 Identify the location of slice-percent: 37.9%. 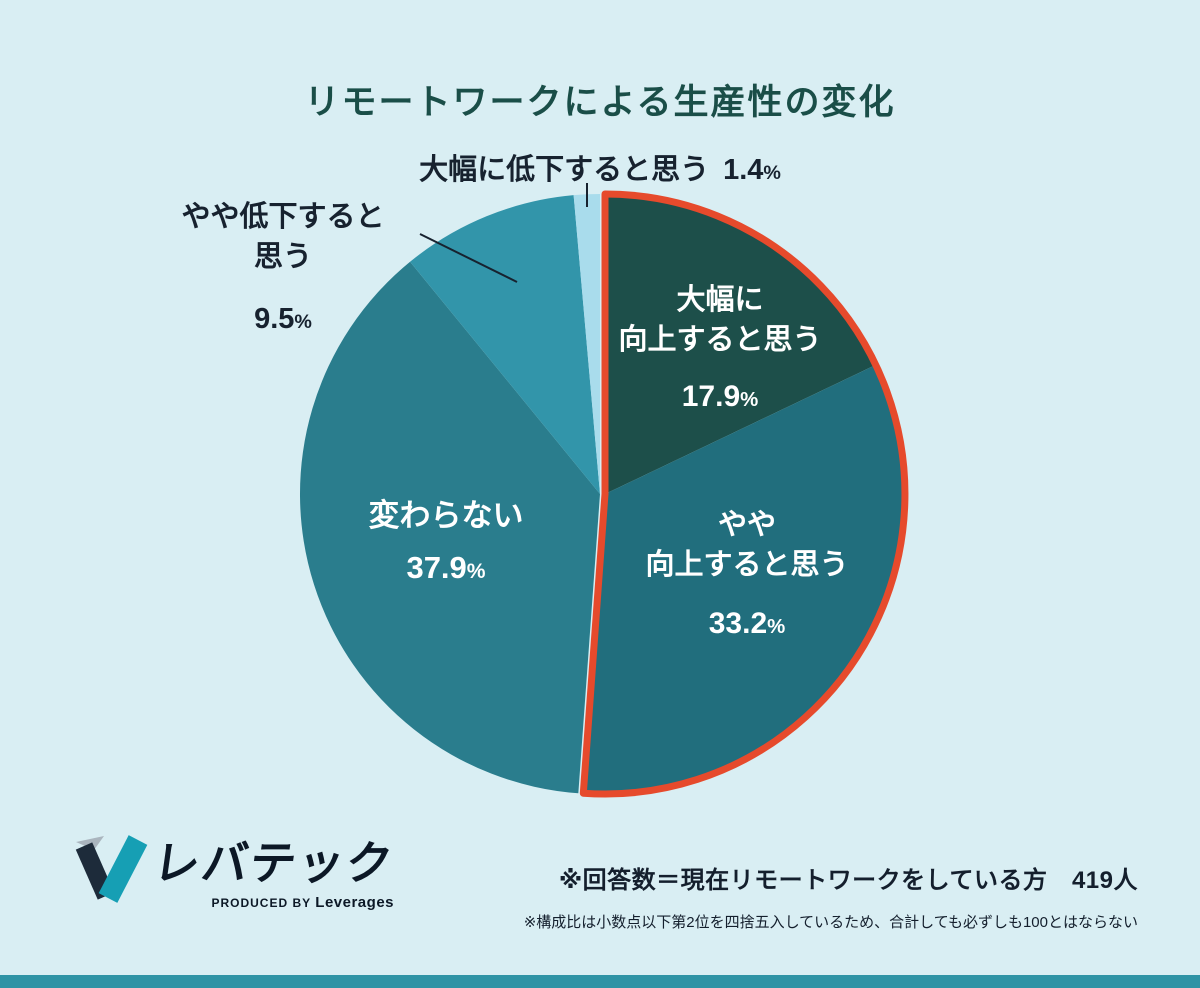
(446, 568).